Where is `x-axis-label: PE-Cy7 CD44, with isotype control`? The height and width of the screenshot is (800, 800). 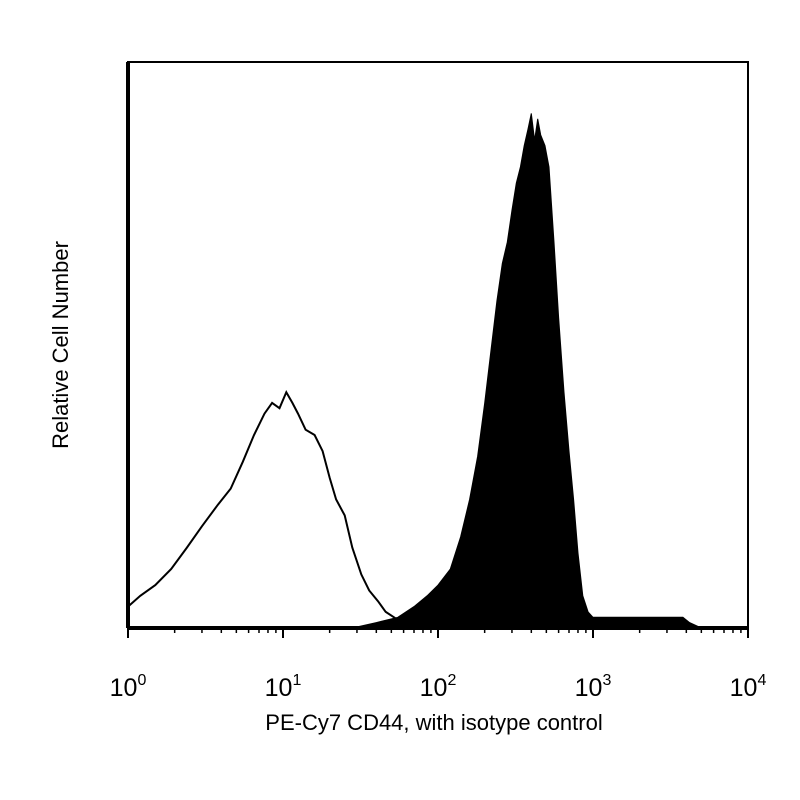 x-axis-label: PE-Cy7 CD44, with isotype control is located at coordinates (433, 722).